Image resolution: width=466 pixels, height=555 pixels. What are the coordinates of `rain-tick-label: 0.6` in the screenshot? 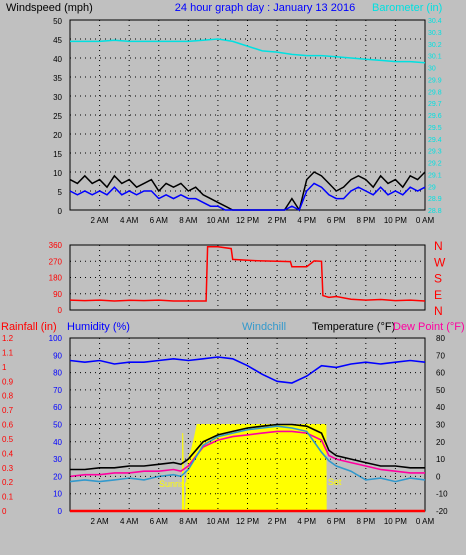 It's located at (8, 425).